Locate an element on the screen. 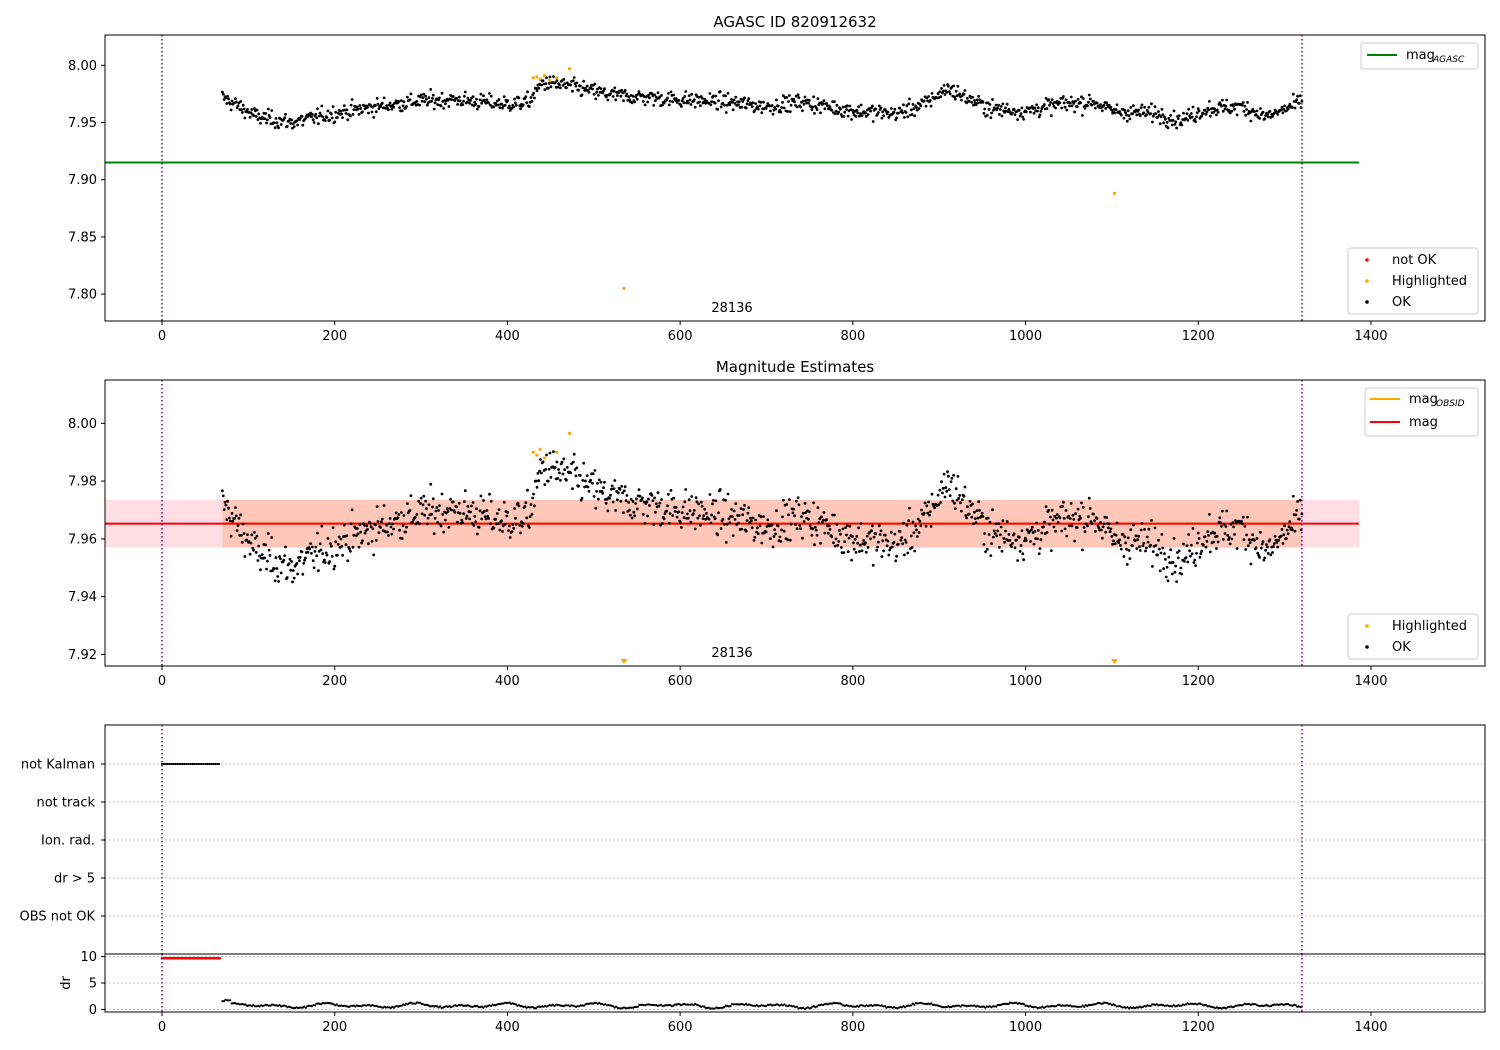 The height and width of the screenshot is (1050, 1500). not-kalman-point is located at coordinates (181, 764).